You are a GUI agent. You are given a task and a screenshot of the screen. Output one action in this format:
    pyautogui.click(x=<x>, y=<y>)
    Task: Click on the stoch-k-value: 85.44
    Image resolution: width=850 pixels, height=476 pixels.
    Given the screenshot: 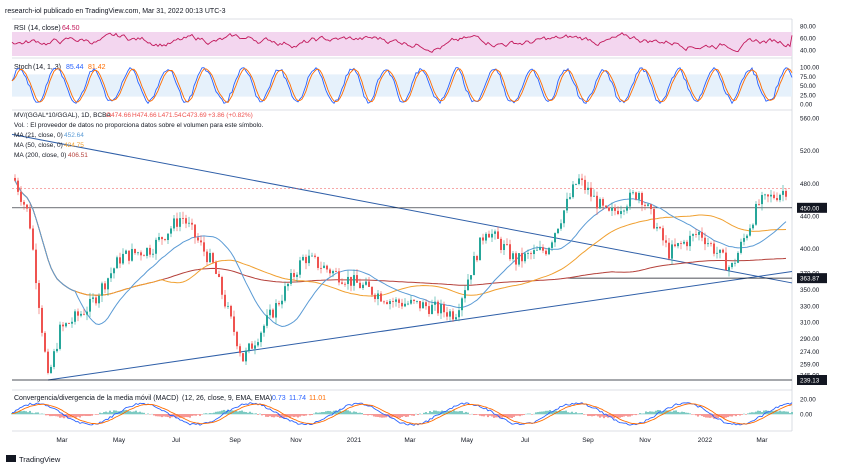 What is the action you would take?
    pyautogui.click(x=75, y=67)
    